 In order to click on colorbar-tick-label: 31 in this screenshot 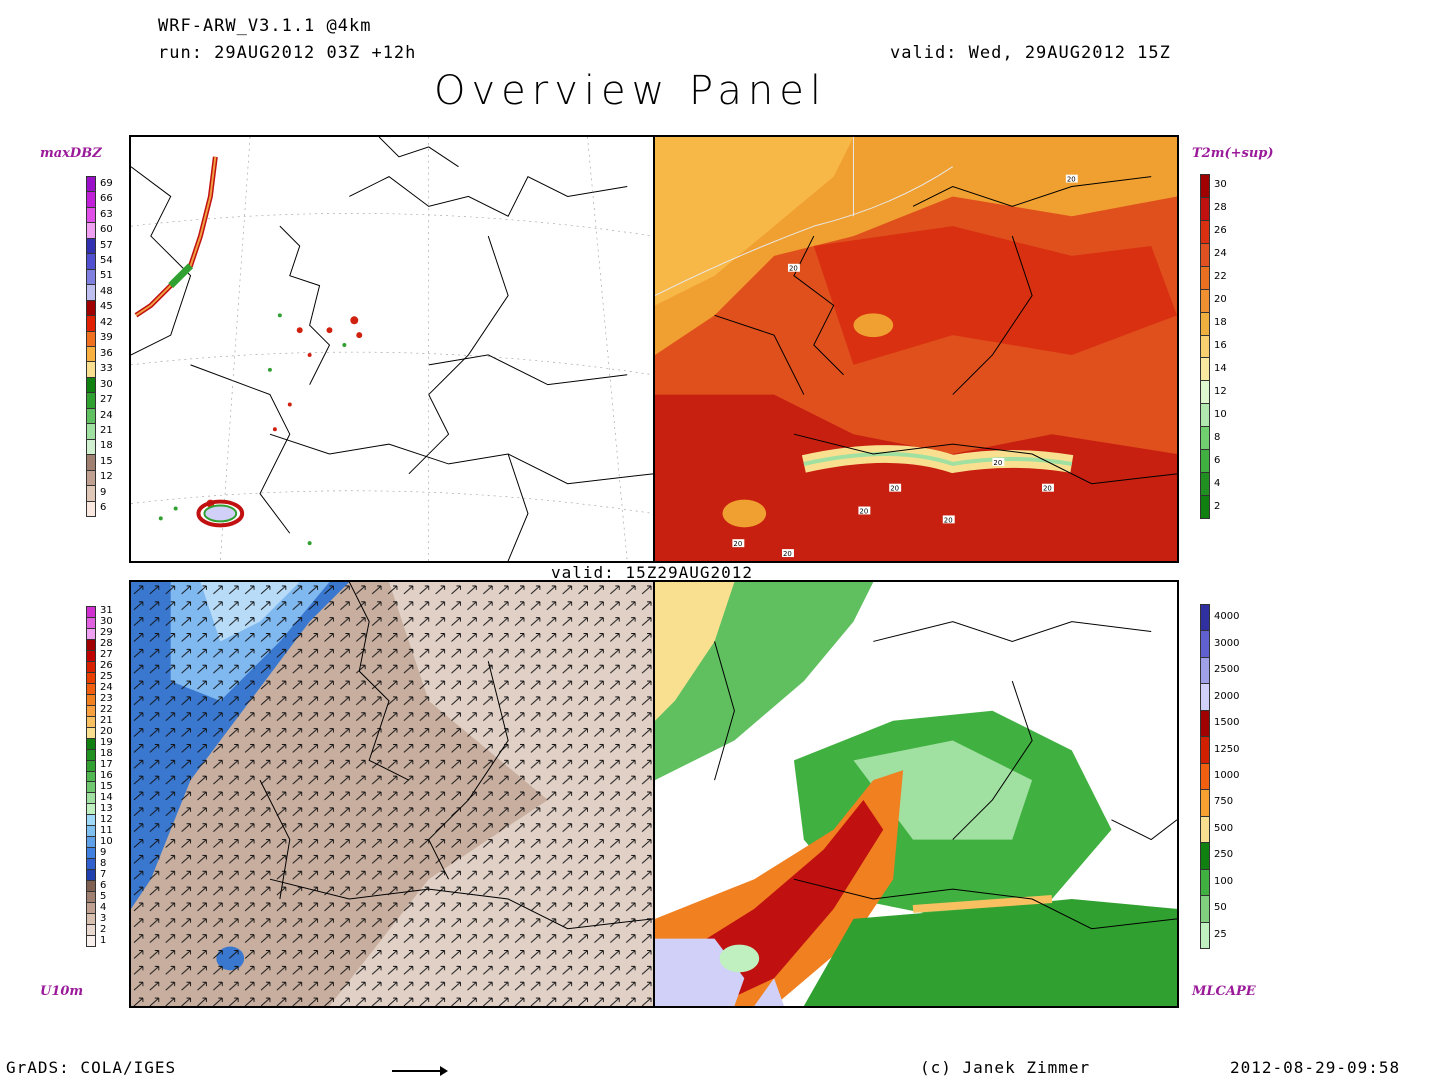, I will do `click(106, 611)`.